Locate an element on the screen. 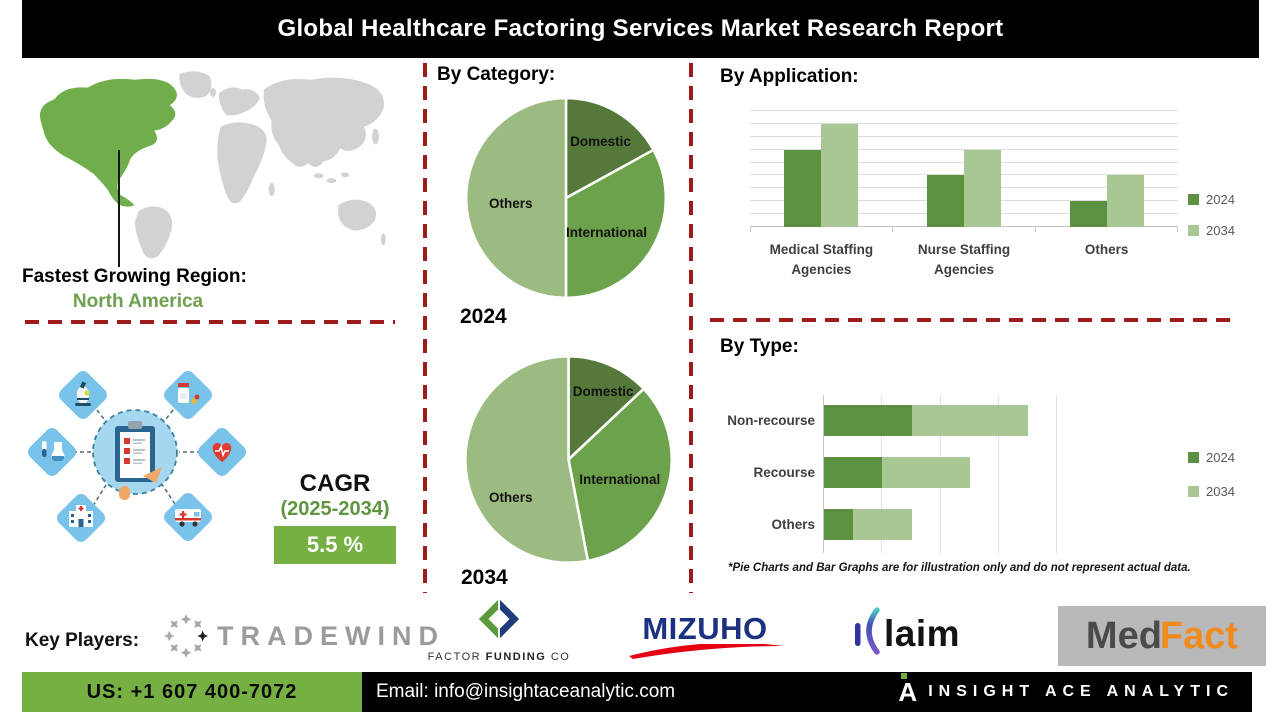 Image resolution: width=1280 pixels, height=720 pixels. mizuho-swoosh-icon is located at coordinates (706, 650).